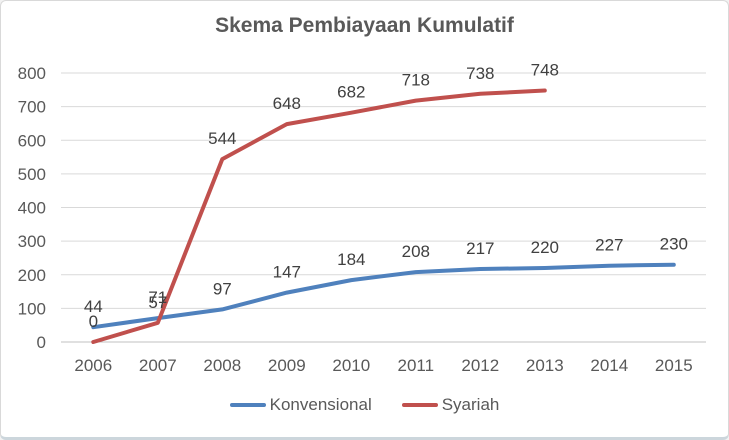 The image size is (729, 440). Describe the element at coordinates (32, 73) in the screenshot. I see `y-axis-tick-label: 800` at that location.